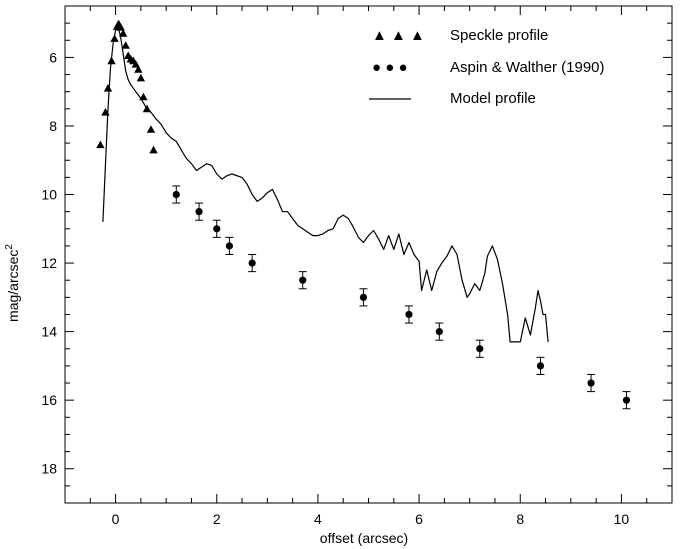 The height and width of the screenshot is (549, 689). I want to click on x-tick-label: 0, so click(116, 519).